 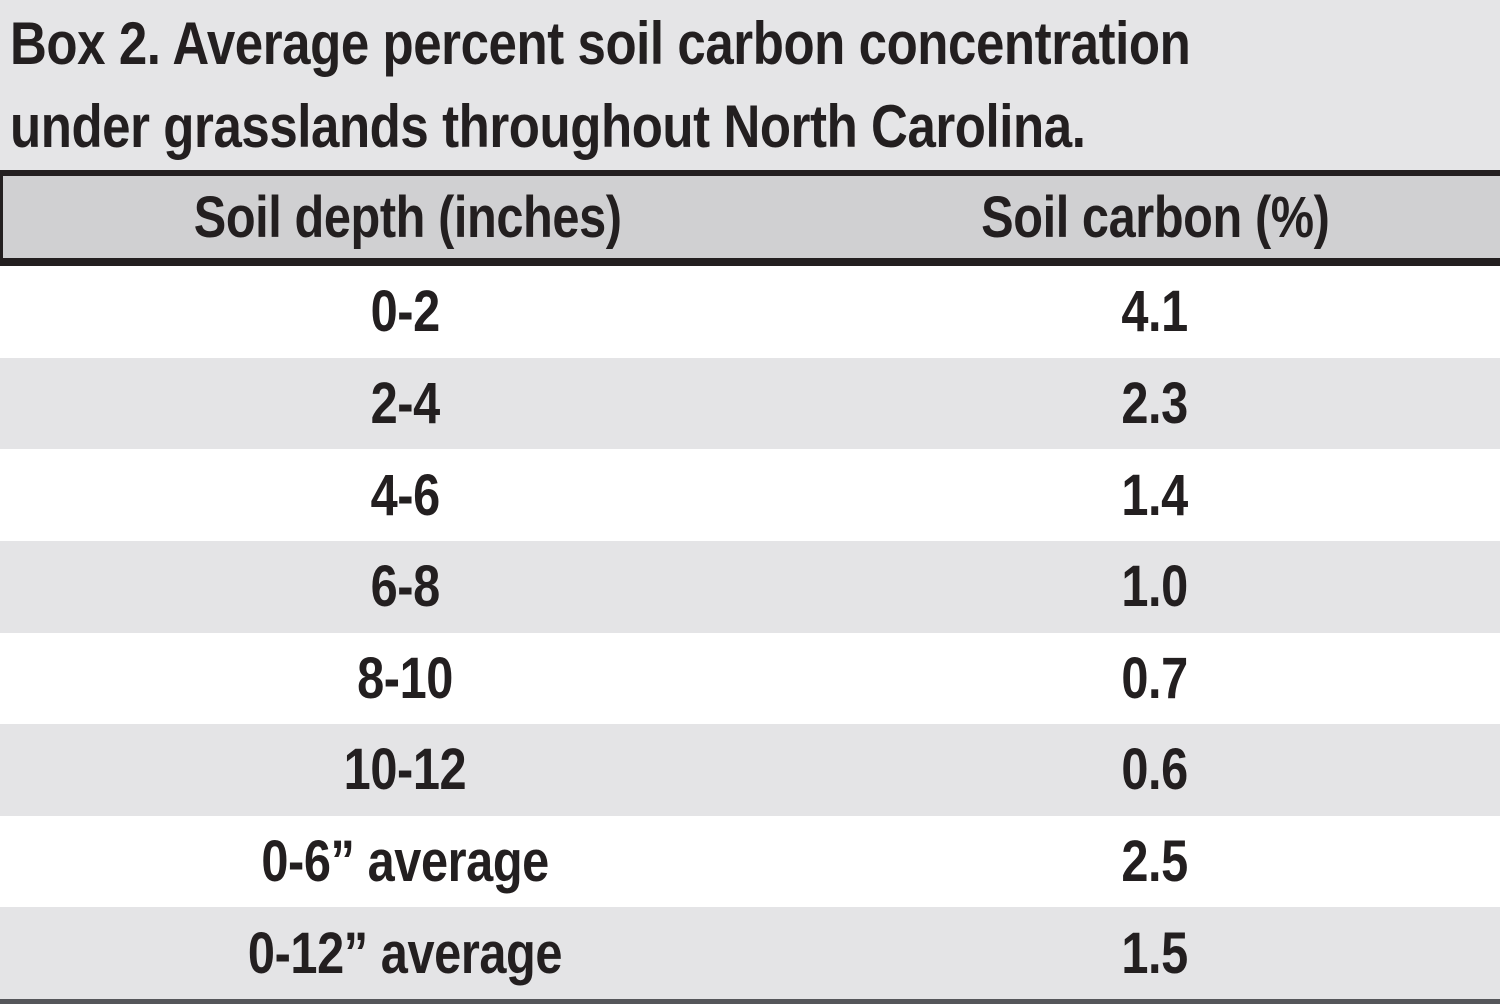 What do you see at coordinates (405, 312) in the screenshot?
I see `depth-cell: 0-2` at bounding box center [405, 312].